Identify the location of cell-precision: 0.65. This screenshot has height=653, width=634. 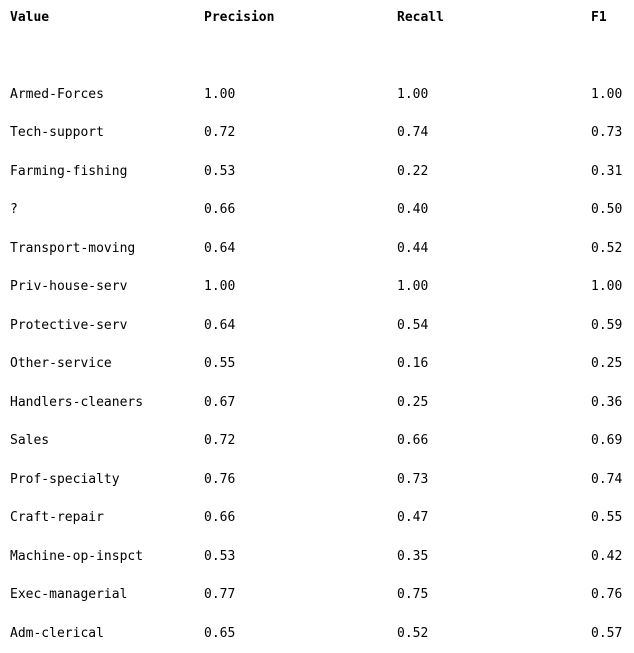
(220, 633).